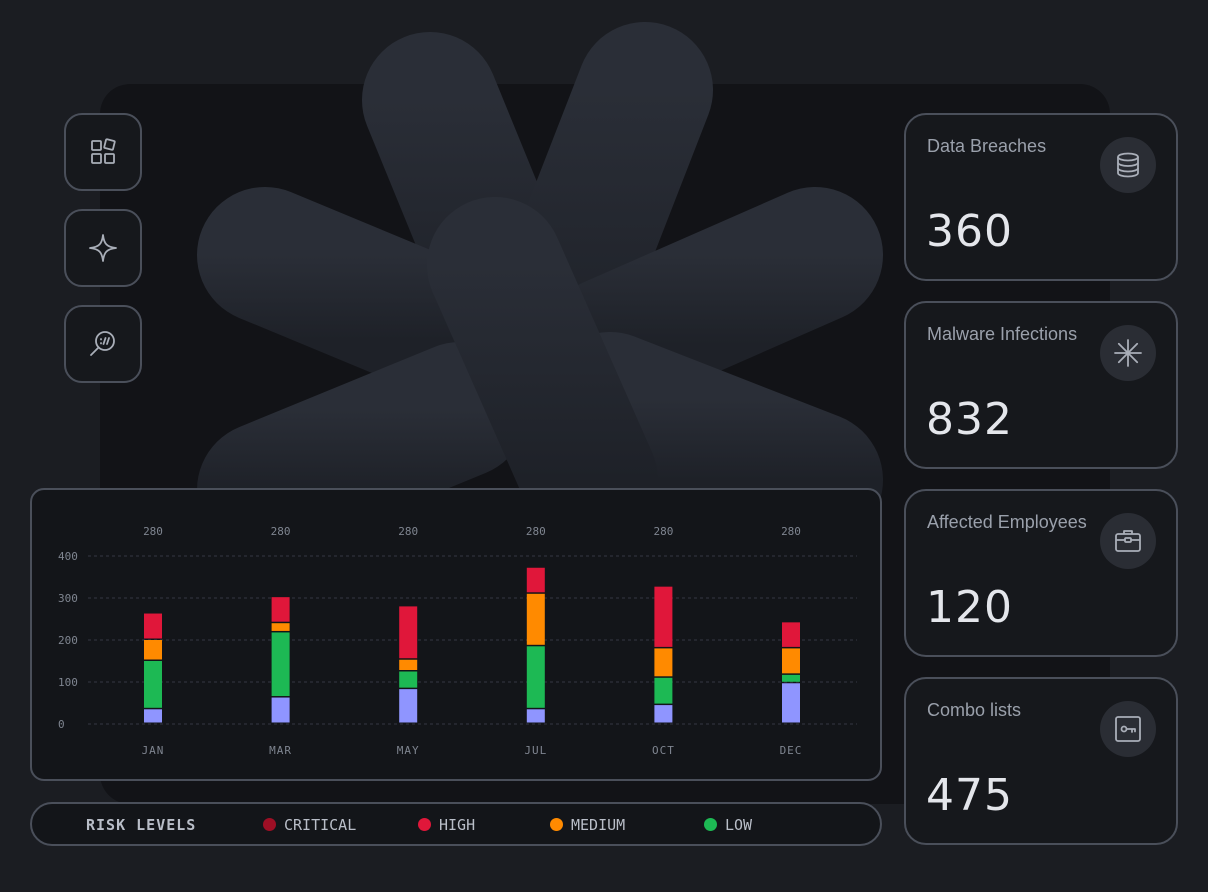 Image resolution: width=1208 pixels, height=892 pixels. I want to click on legend-item-low: LOW, so click(728, 825).